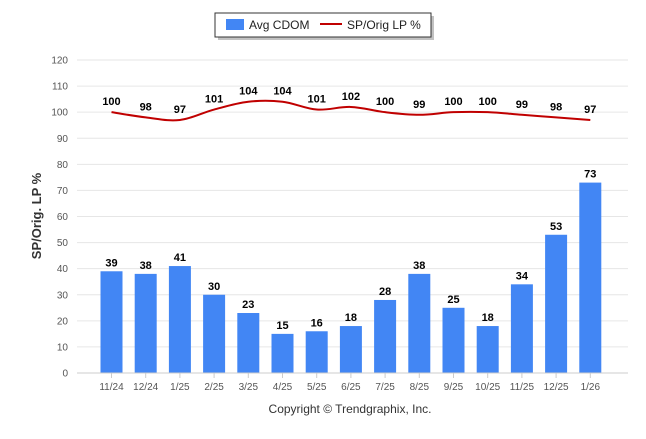  Describe the element at coordinates (385, 292) in the screenshot. I see `bar-value-label-7/25: 28` at that location.